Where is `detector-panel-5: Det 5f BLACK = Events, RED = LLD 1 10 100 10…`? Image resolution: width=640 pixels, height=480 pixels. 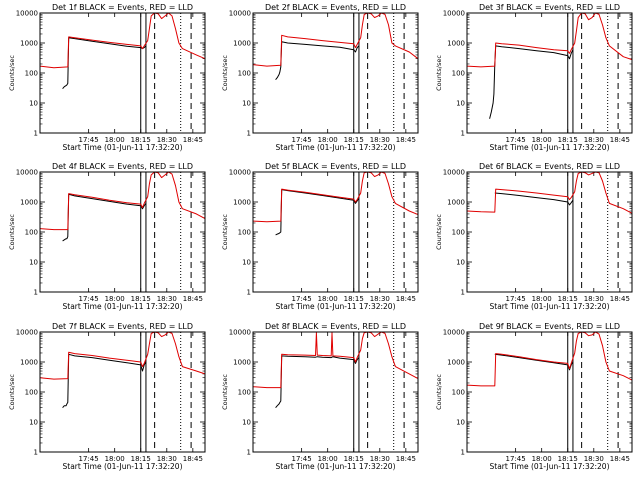
detector-panel-5: Det 5f BLACK = Events, RED = LLD 1 10 100 10… is located at coordinates (320, 236).